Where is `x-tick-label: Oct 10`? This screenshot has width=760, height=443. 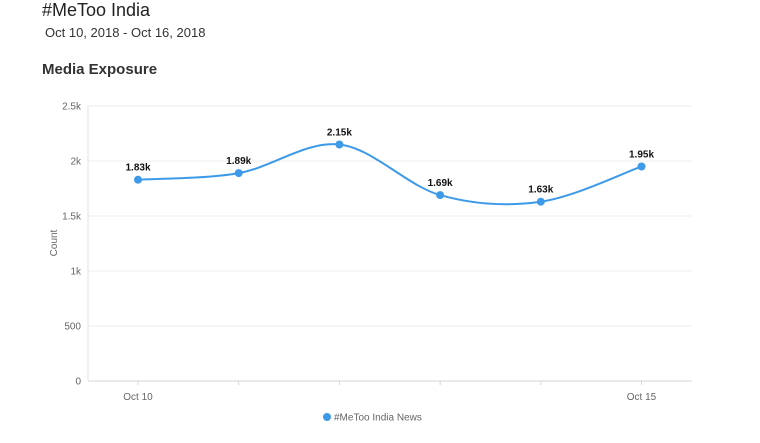 x-tick-label: Oct 10 is located at coordinates (138, 397).